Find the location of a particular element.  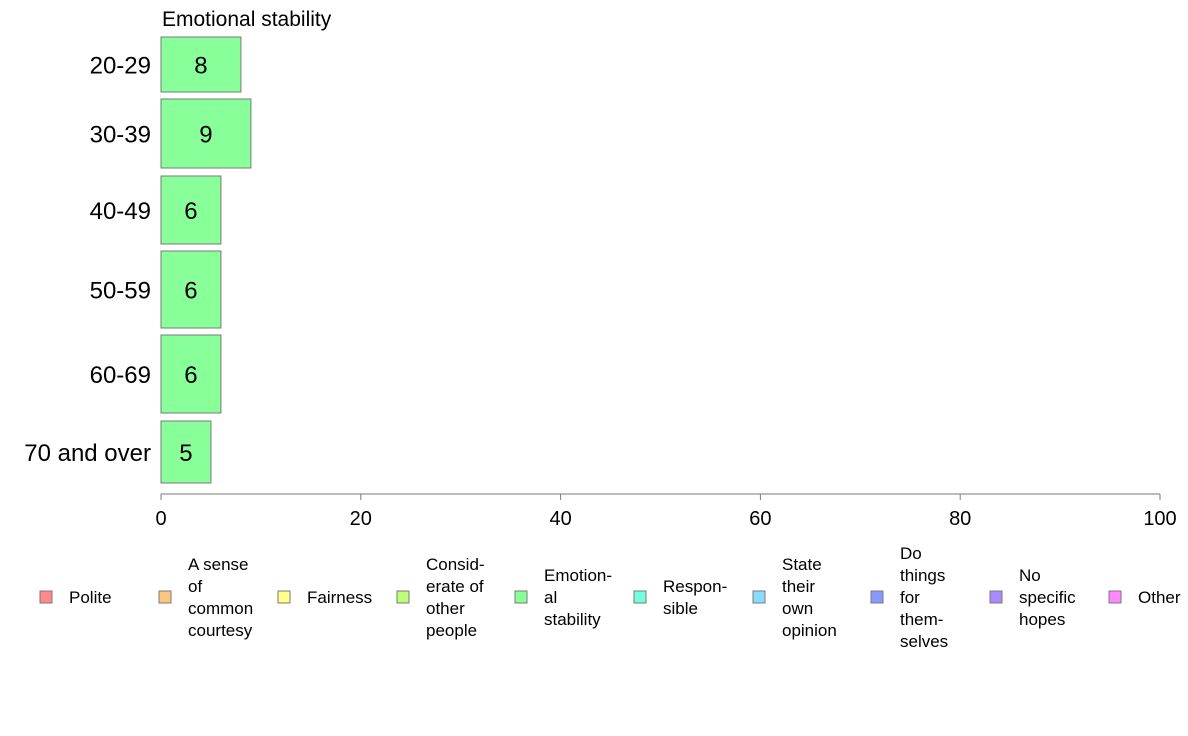

legend-label: Do things for them-selves is located at coordinates (924, 597).